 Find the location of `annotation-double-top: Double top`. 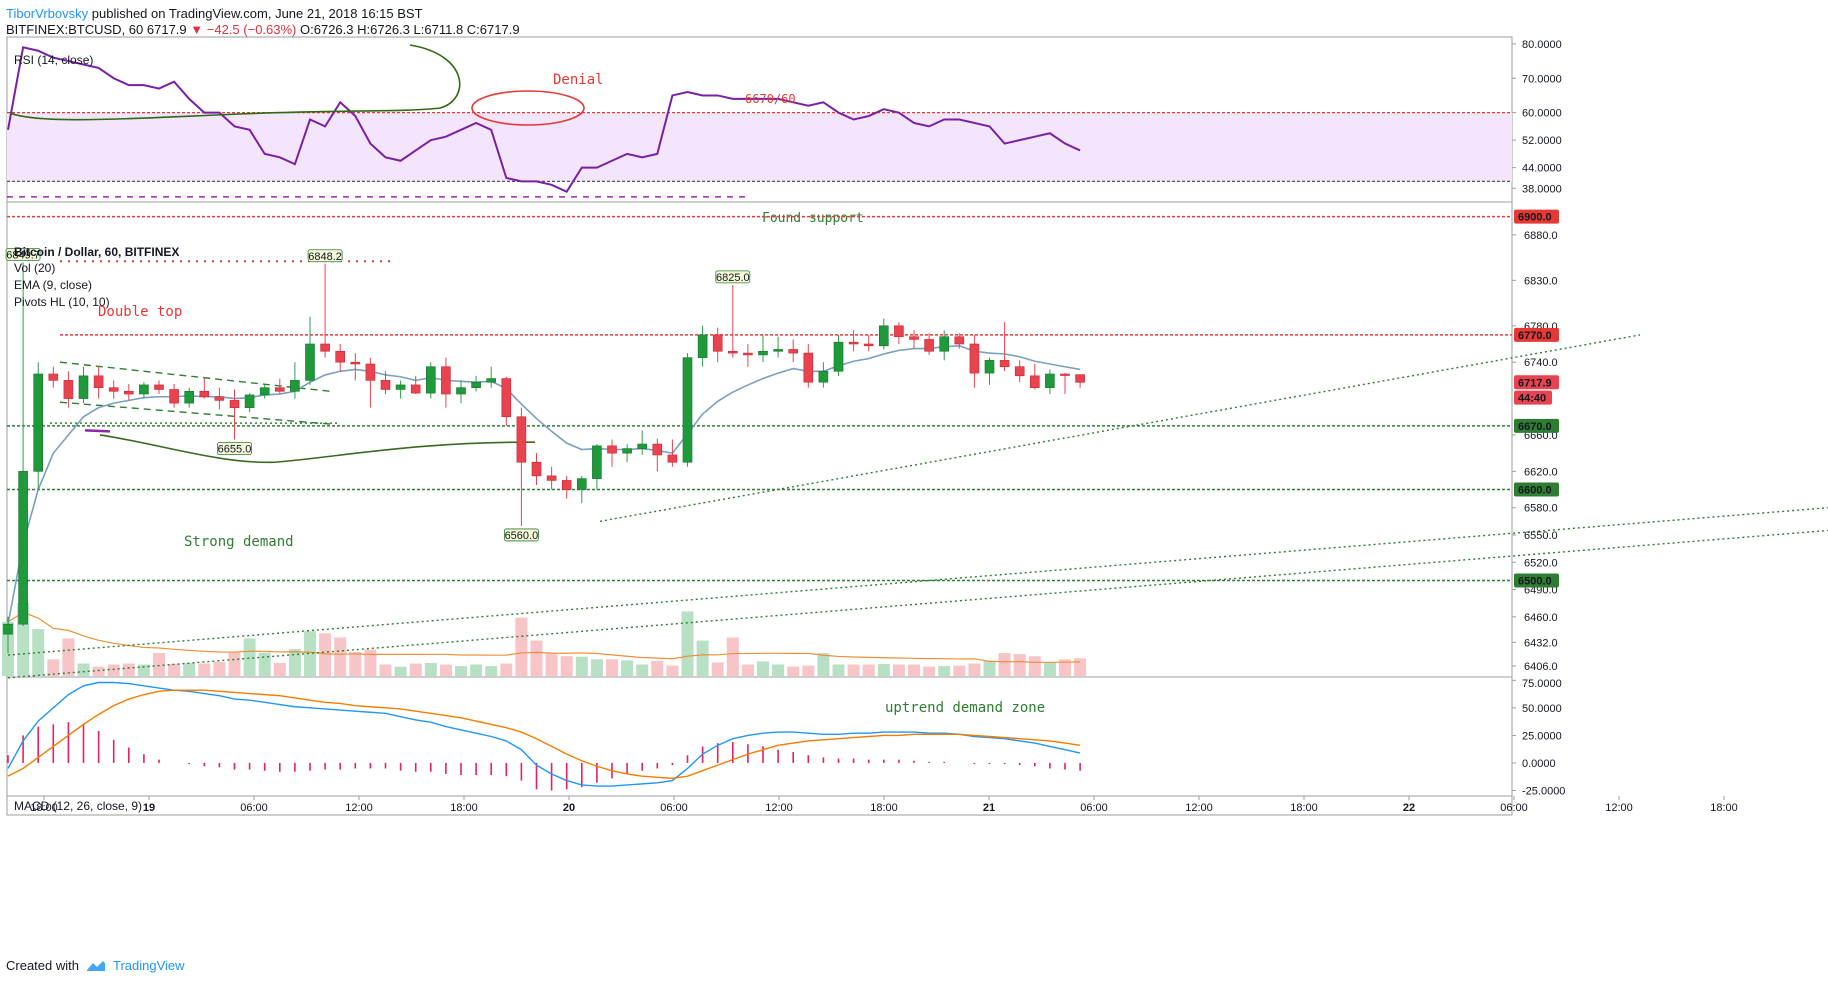

annotation-double-top: Double top is located at coordinates (140, 312).